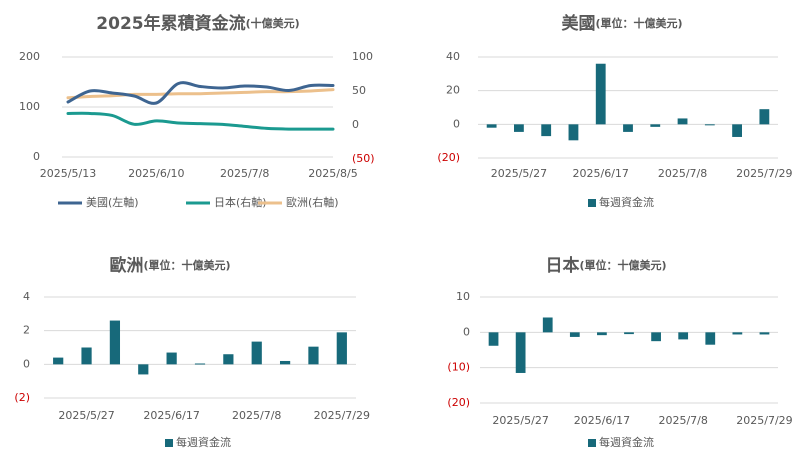 This screenshot has height=459, width=802. I want to click on x-tick-label: 2025/5/13, so click(68, 173).